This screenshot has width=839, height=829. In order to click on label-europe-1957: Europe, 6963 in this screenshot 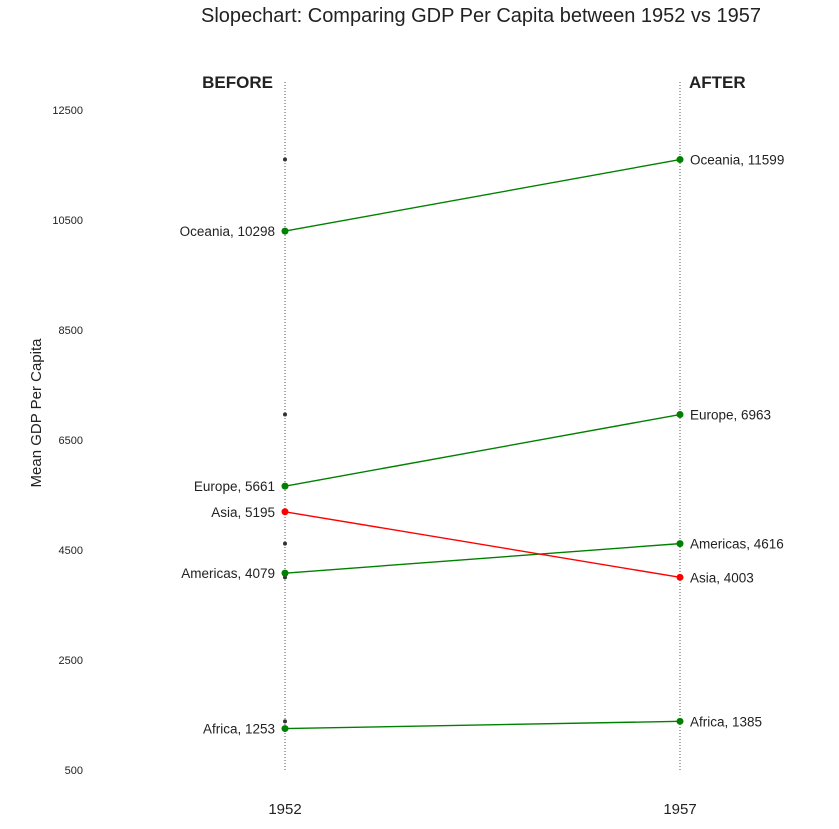, I will do `click(730, 415)`.